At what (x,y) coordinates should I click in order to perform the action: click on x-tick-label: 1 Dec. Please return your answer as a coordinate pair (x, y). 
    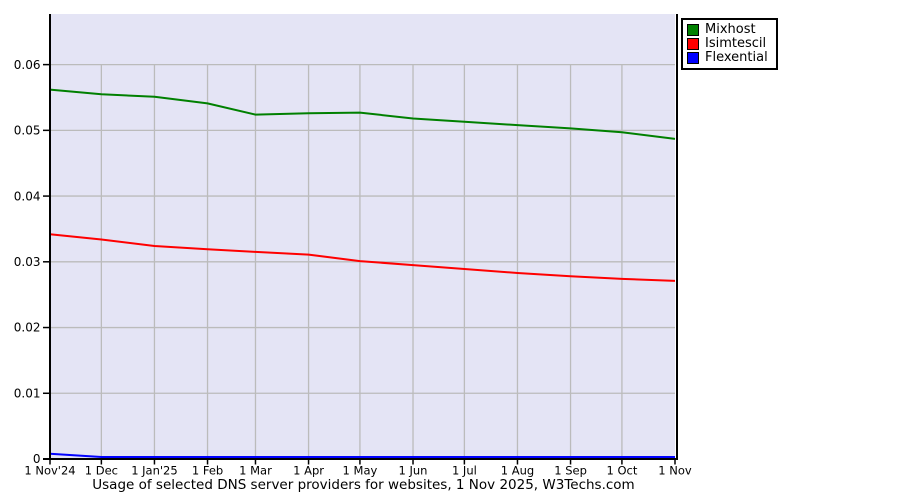
    Looking at the image, I should click on (101, 471).